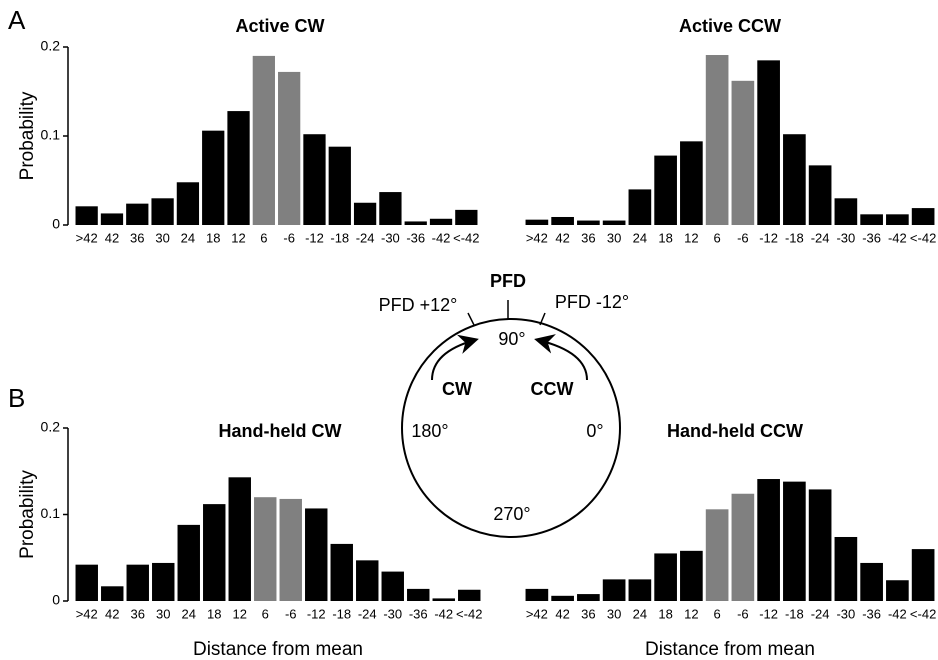  Describe the element at coordinates (457, 389) in the screenshot. I see `cw-label: CW` at that location.